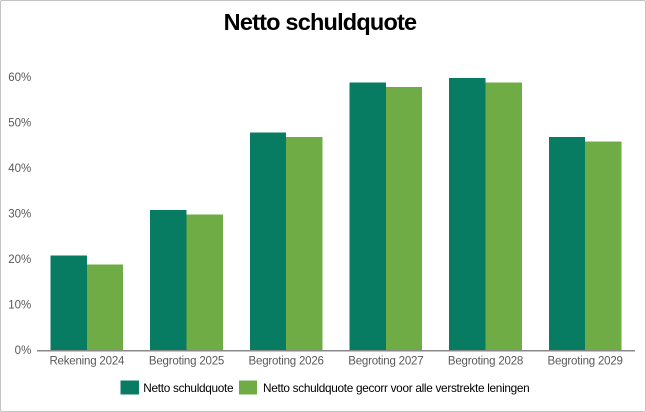 The width and height of the screenshot is (646, 412). I want to click on svg-text: 50%, so click(19, 124).